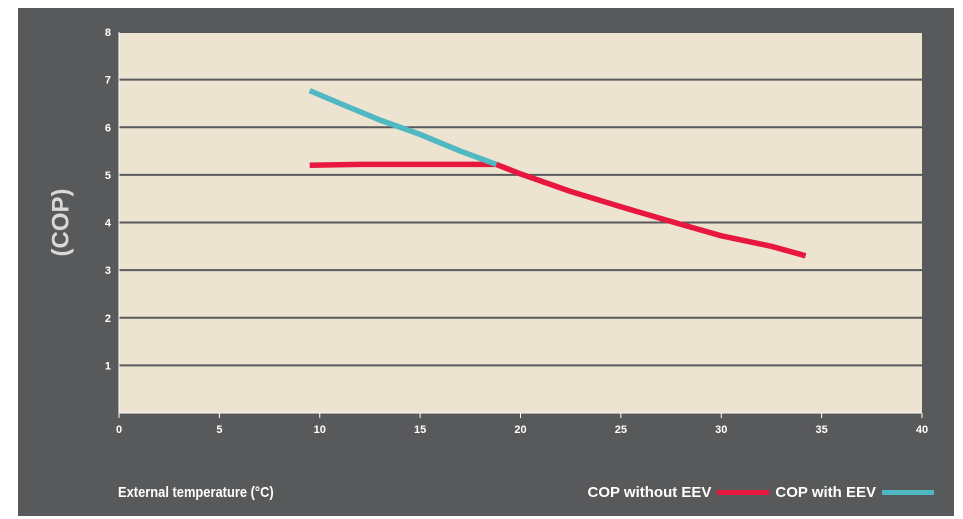 This screenshot has height=519, width=963. What do you see at coordinates (108, 271) in the screenshot?
I see `y-tick-label-3: 3` at bounding box center [108, 271].